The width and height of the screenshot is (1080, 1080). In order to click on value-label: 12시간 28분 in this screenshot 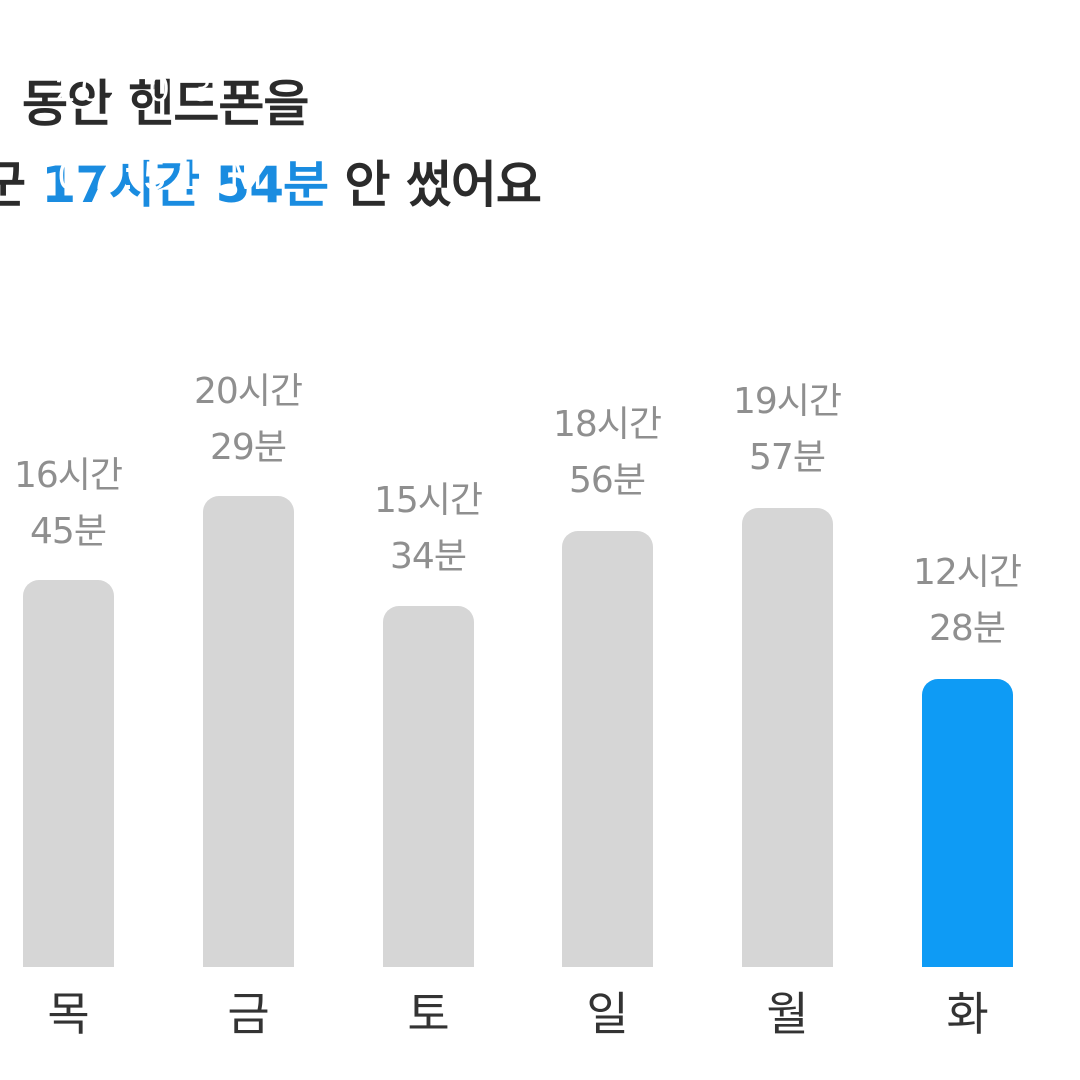, I will do `click(967, 600)`.